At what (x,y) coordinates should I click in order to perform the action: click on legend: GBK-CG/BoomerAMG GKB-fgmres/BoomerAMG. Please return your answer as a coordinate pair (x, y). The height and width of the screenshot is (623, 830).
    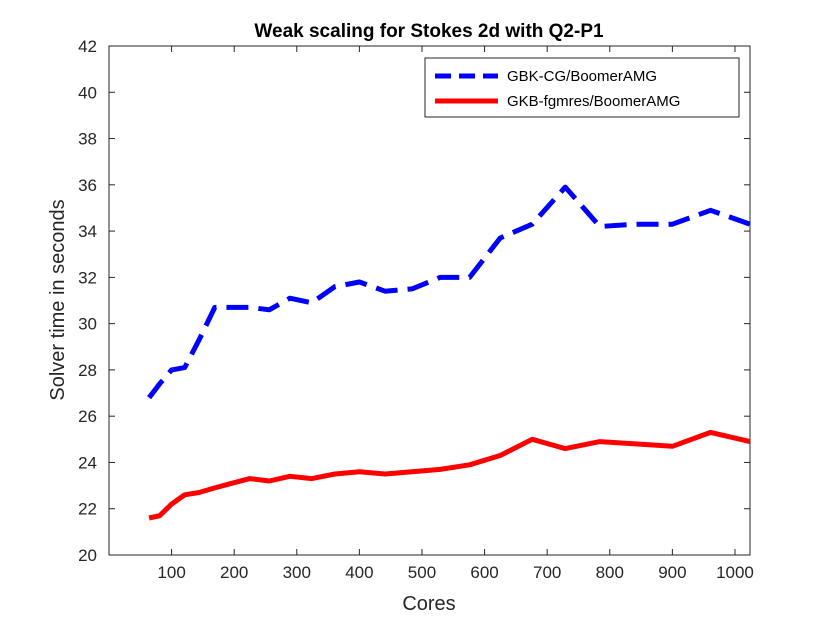
    Looking at the image, I should click on (582, 87).